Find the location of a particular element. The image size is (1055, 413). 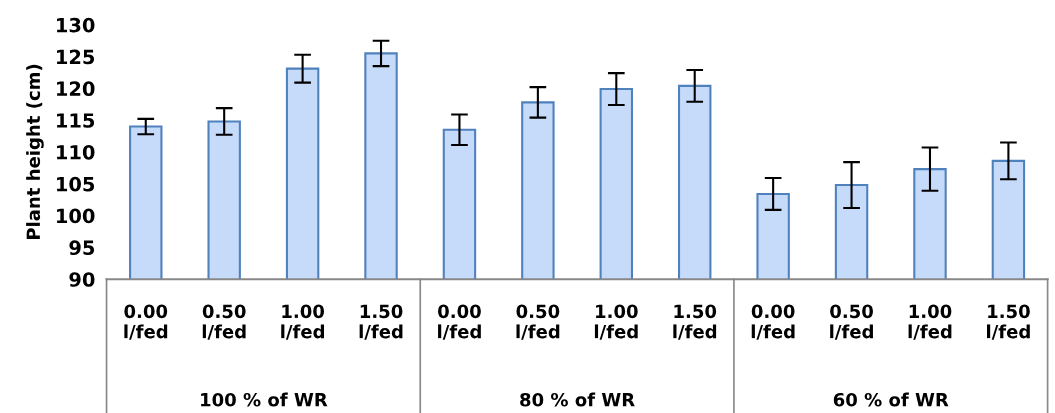

y-tick-label: 100 is located at coordinates (76, 216).